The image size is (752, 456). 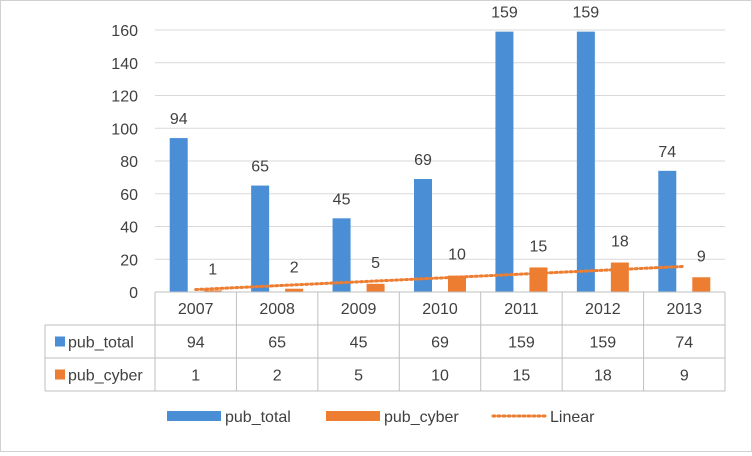 I want to click on data-label-pub_cyber: 9, so click(x=701, y=256).